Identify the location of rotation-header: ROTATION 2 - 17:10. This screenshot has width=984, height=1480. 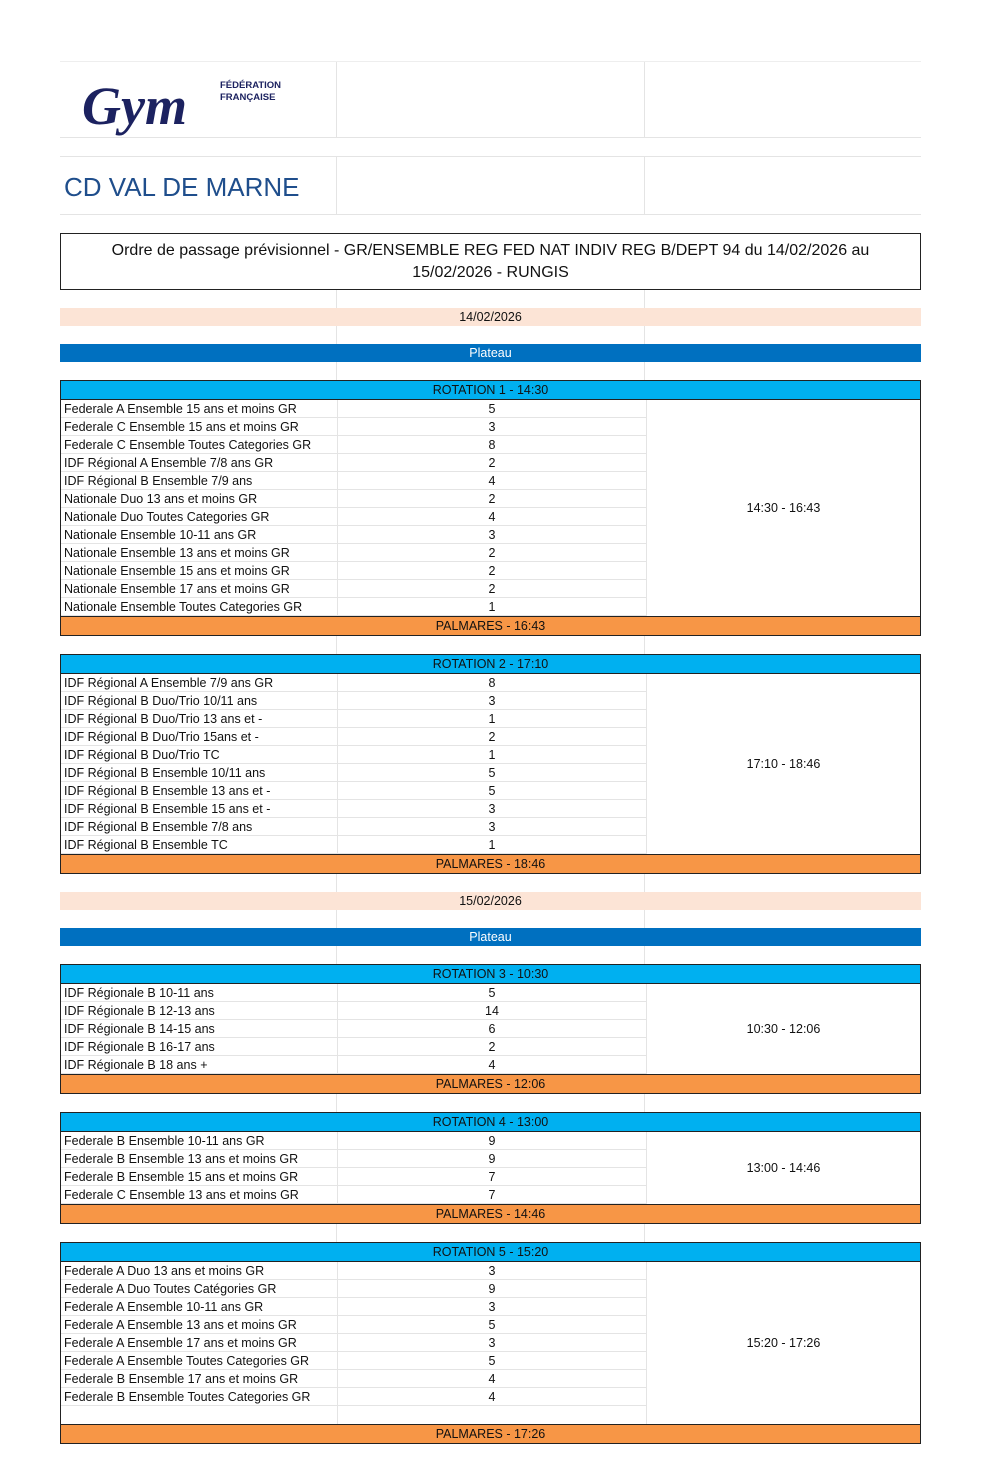
(490, 664).